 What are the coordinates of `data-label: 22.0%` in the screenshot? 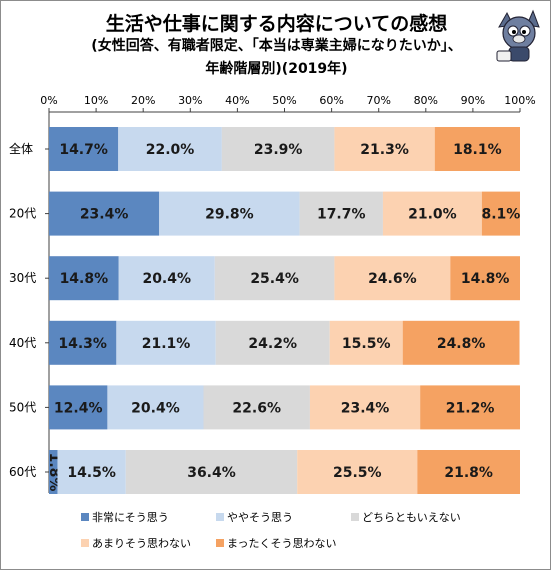 It's located at (170, 150).